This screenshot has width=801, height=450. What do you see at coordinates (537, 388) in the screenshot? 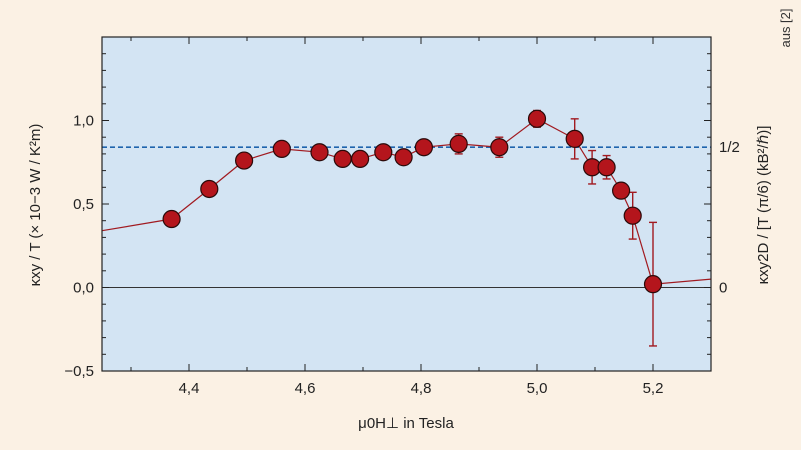
I see `x-tick-label: 5,0` at bounding box center [537, 388].